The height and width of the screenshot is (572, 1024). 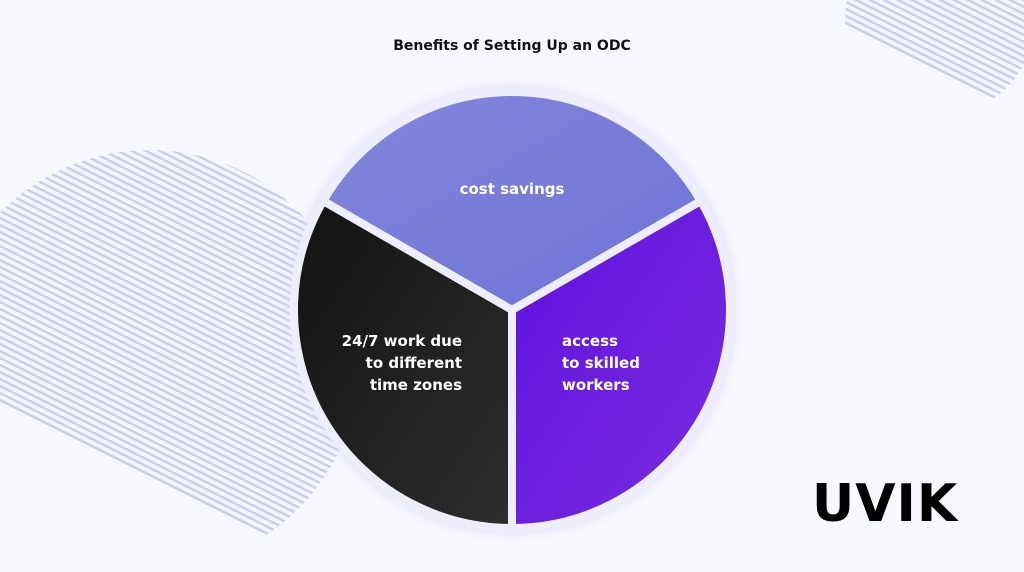 I want to click on label-line: 24/7 work due, so click(x=401, y=341).